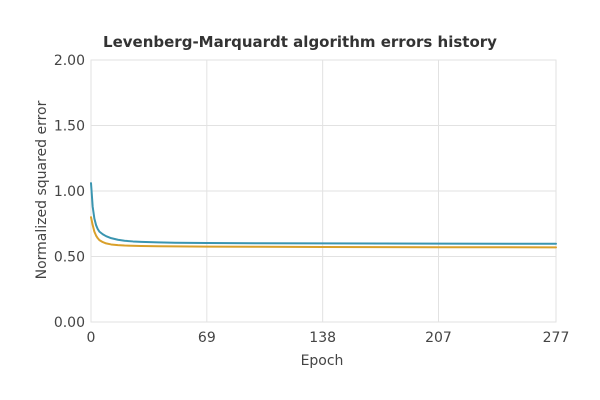 The width and height of the screenshot is (600, 400). I want to click on series-lines, so click(323, 215).